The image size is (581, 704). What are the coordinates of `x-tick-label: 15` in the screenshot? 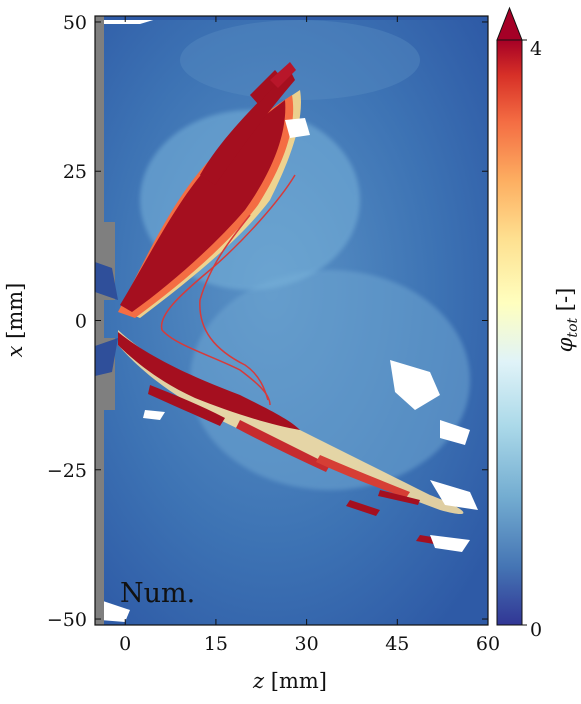 It's located at (216, 644).